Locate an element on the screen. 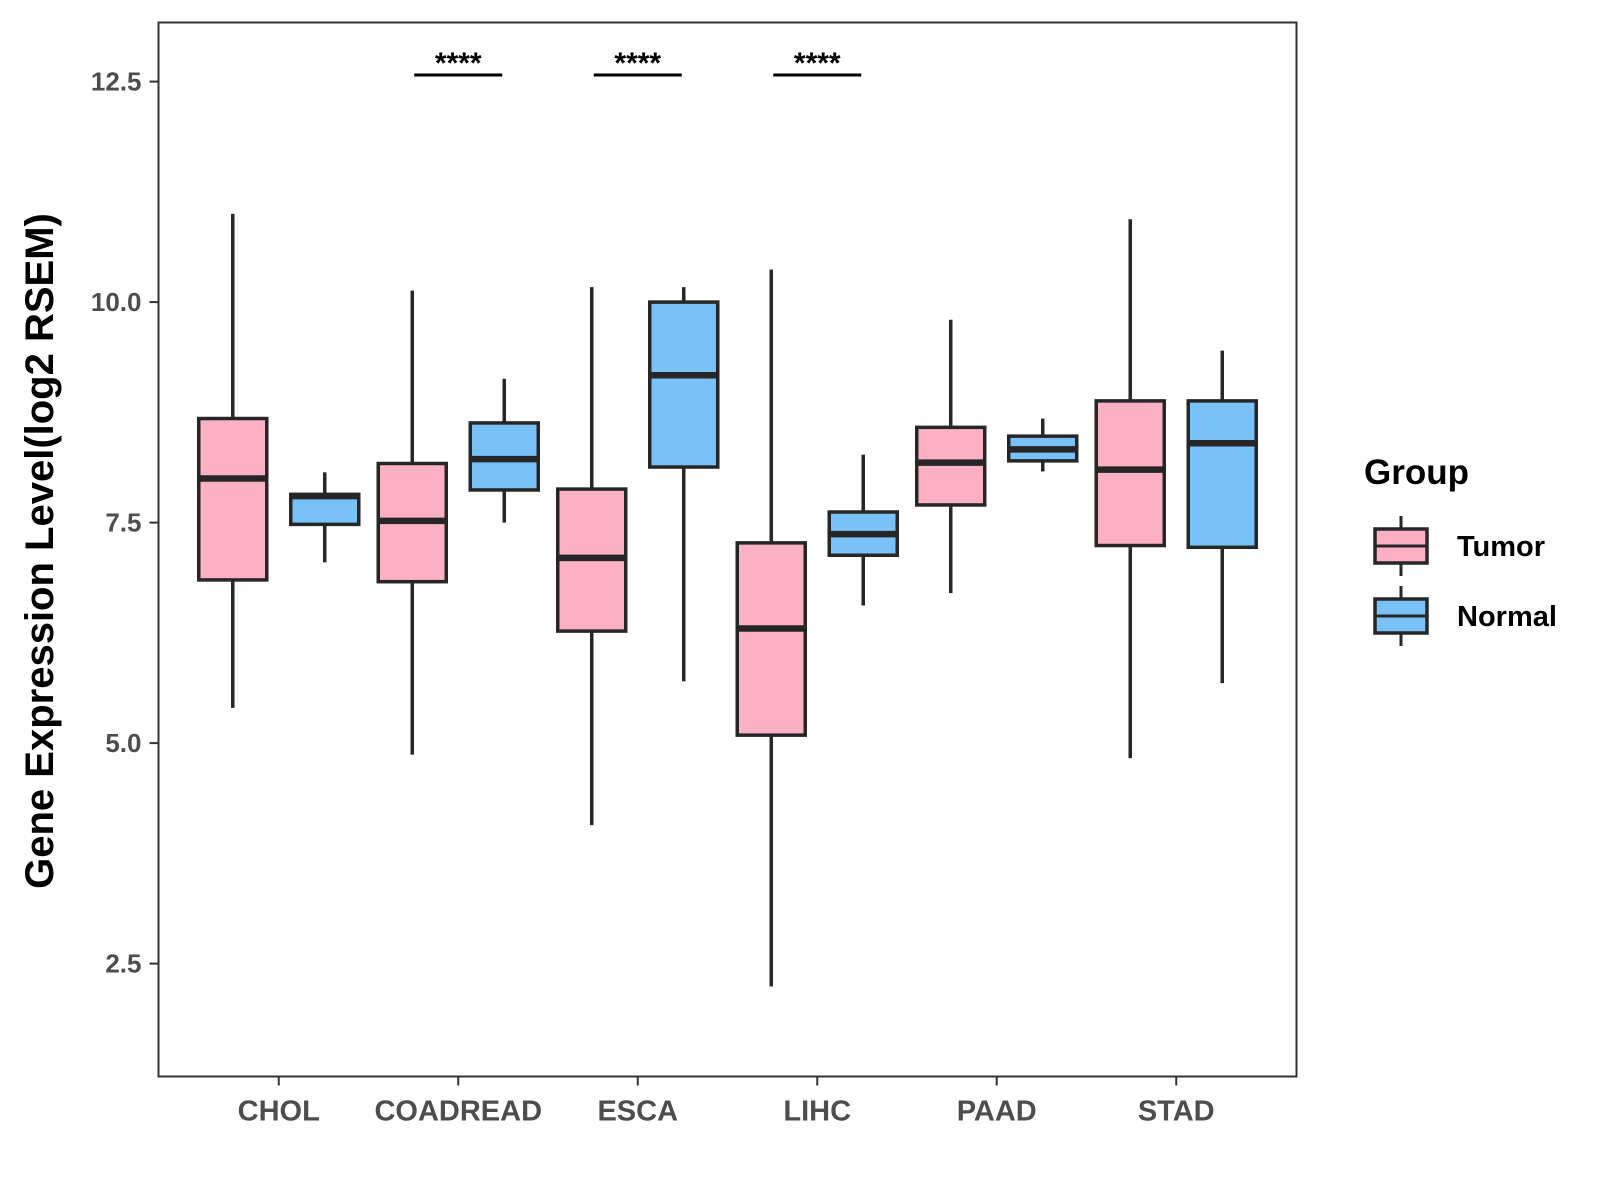 The image size is (1600, 1200). y-tick-label: 10.0 is located at coordinates (116, 302).